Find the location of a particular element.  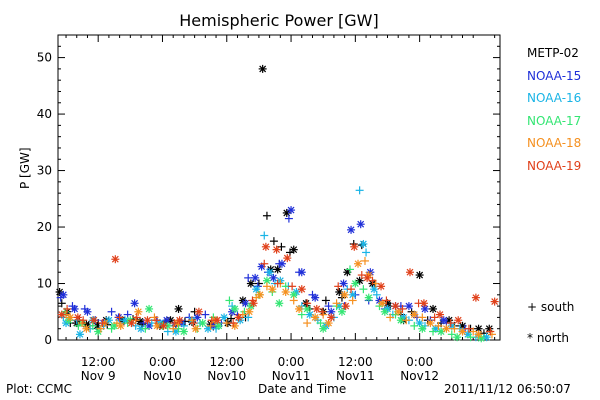

x-axis-label: Date and Time is located at coordinates (302, 389).